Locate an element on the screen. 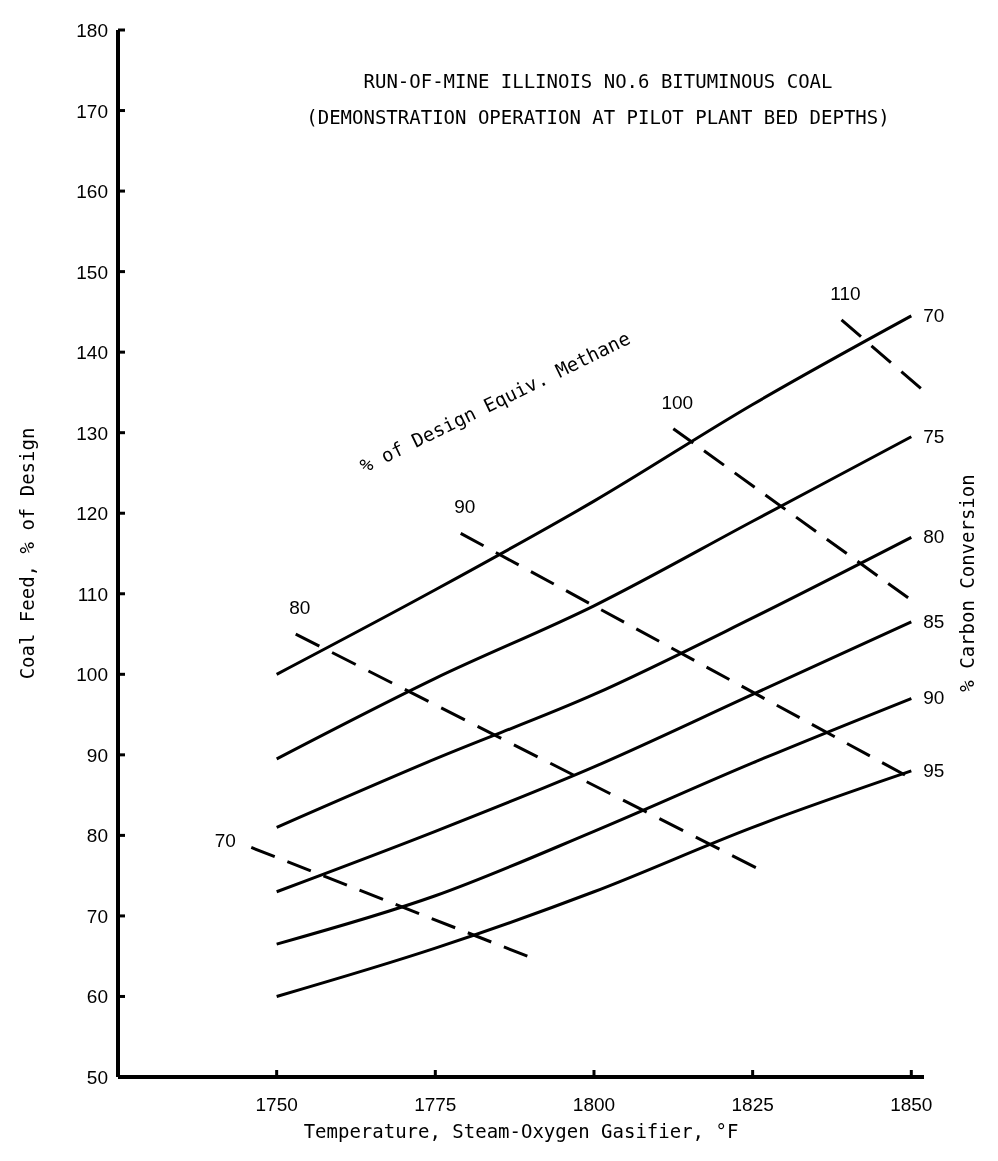 Image resolution: width=998 pixels, height=1161 pixels. text: RUN-OF-MINE ILLINOIS NO.6 BITUMINOUS COAL is located at coordinates (598, 81).